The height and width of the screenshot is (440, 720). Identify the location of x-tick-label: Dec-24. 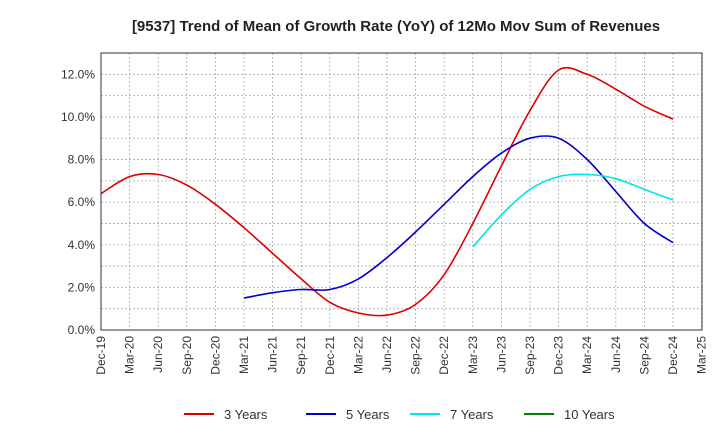
(673, 355).